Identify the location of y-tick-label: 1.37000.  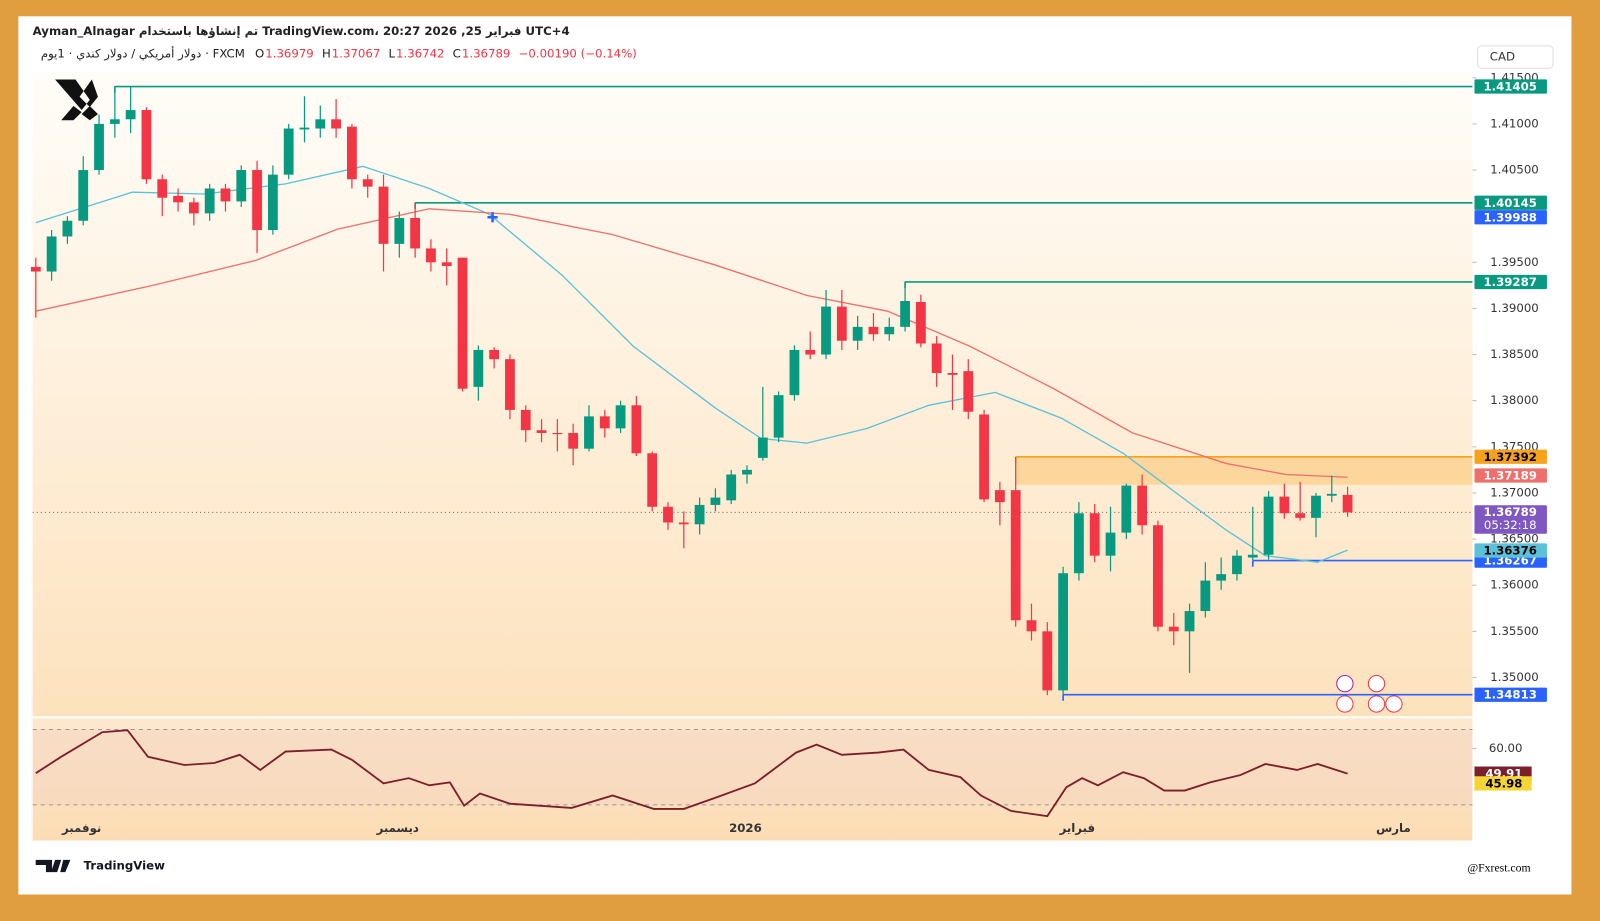
(1514, 492).